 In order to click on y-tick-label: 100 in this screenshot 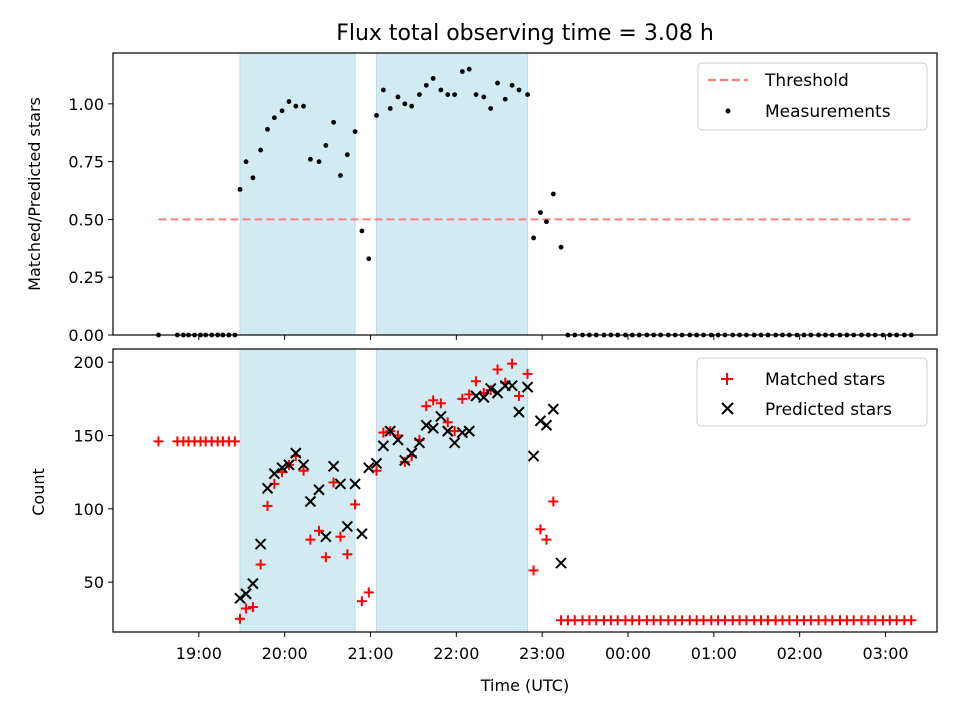, I will do `click(88, 509)`.